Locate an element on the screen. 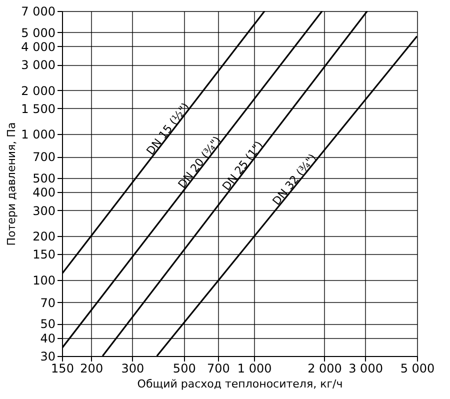 The image size is (450, 399). y-tick-label: 1 000 is located at coordinates (38, 135).